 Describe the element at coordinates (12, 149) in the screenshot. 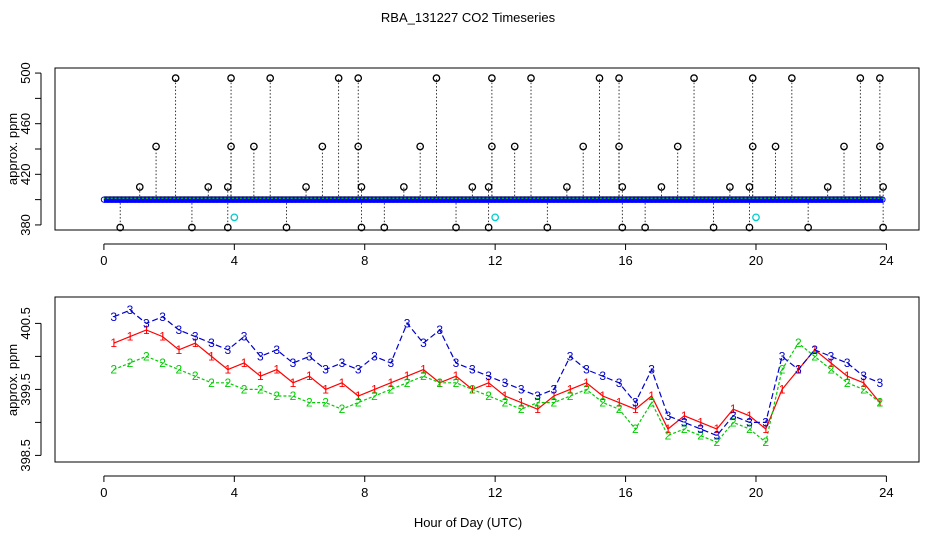

I see `panel-1-ylabel: approx. ppm` at that location.